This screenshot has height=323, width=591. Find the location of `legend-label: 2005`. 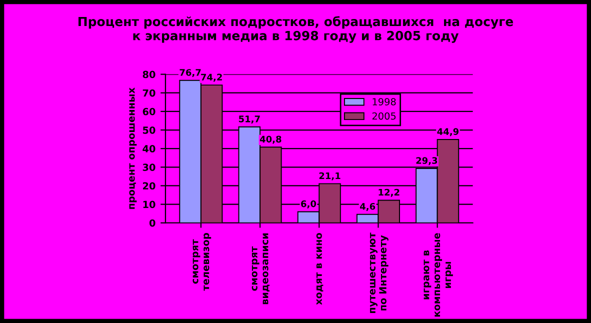

legend-label: 2005 is located at coordinates (384, 116).